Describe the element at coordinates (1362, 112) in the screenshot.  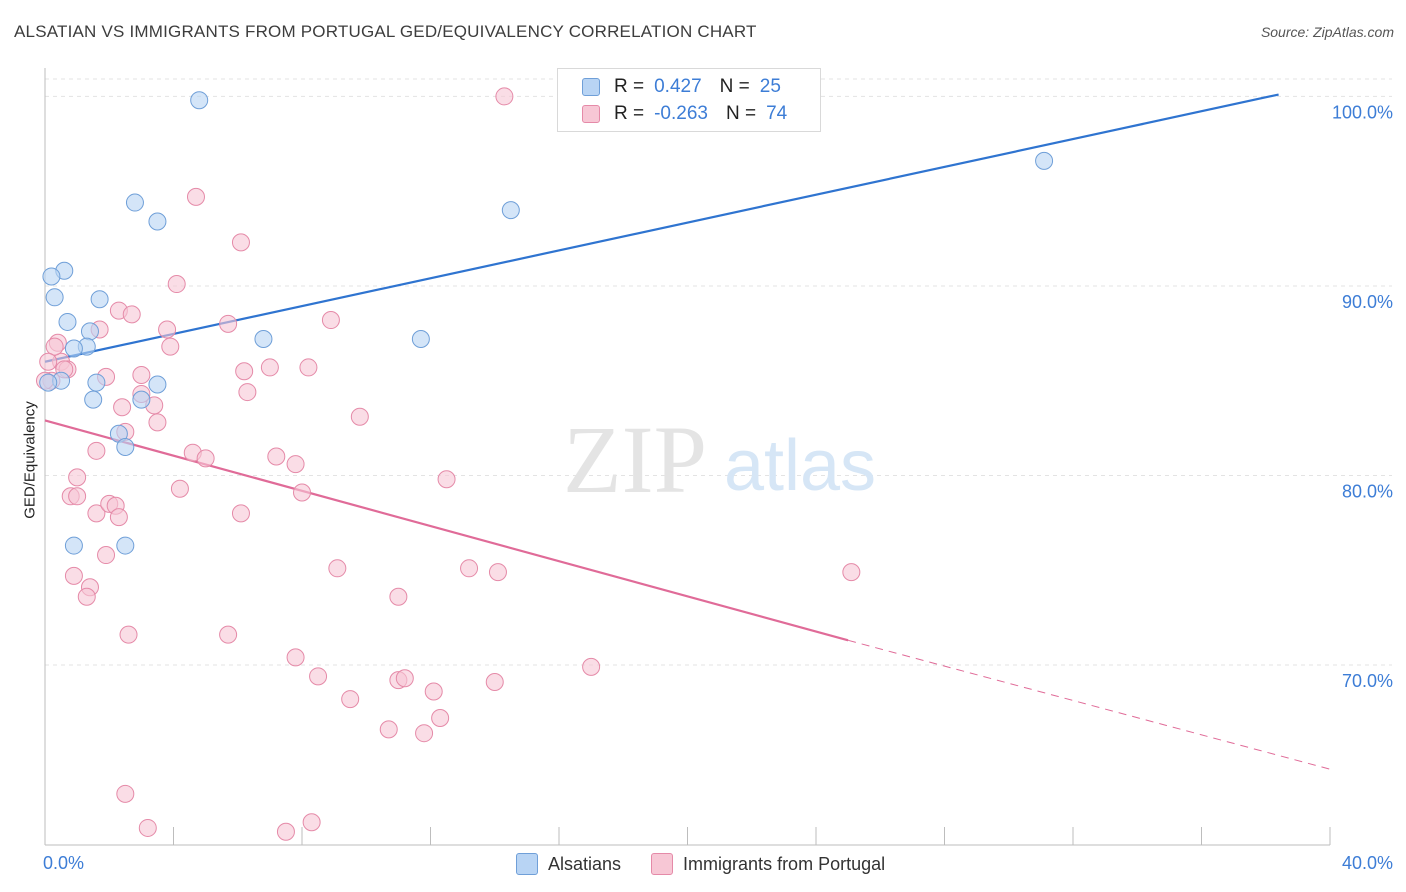
I see `y-tick-label: 100.0%` at that location.